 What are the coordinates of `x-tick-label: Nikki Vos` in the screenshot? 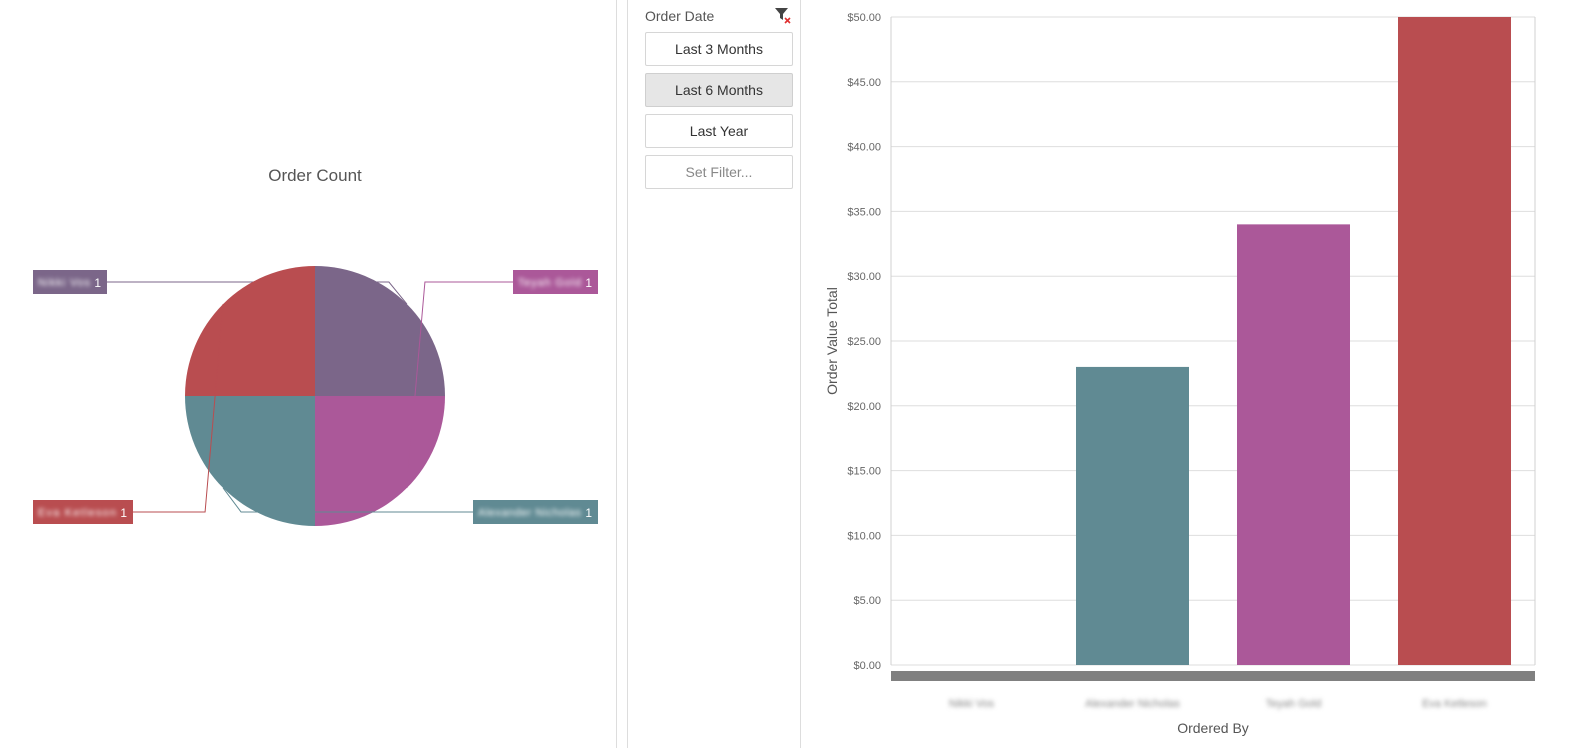 It's located at (972, 704).